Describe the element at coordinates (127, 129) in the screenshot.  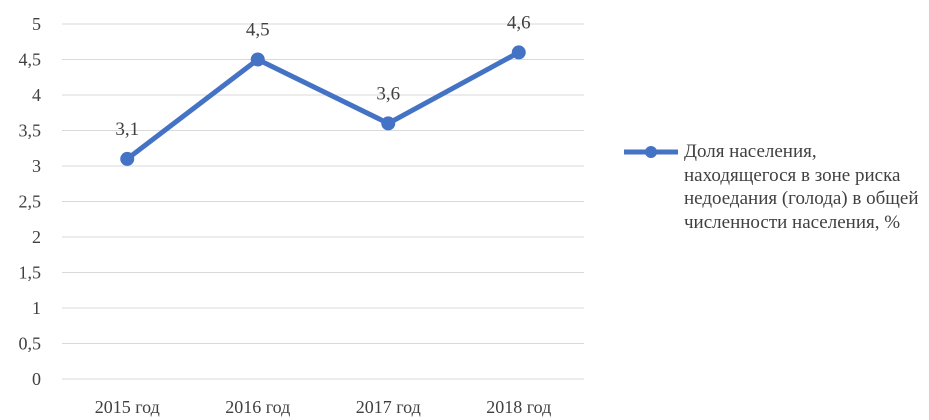
I see `data-label: 3,1` at that location.